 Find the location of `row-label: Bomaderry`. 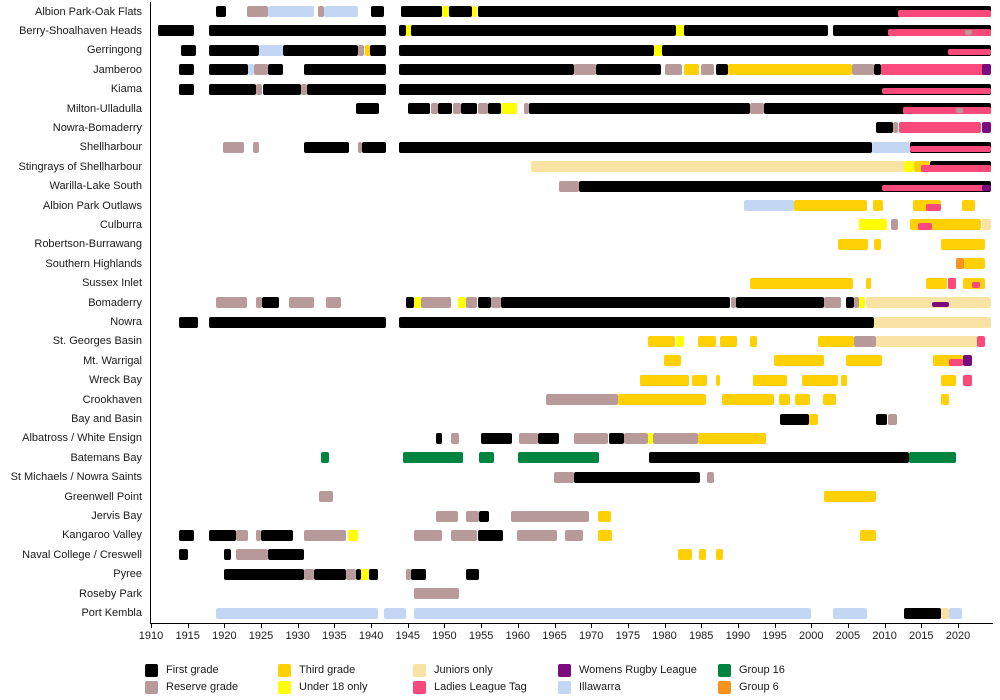

row-label: Bomaderry is located at coordinates (115, 302).